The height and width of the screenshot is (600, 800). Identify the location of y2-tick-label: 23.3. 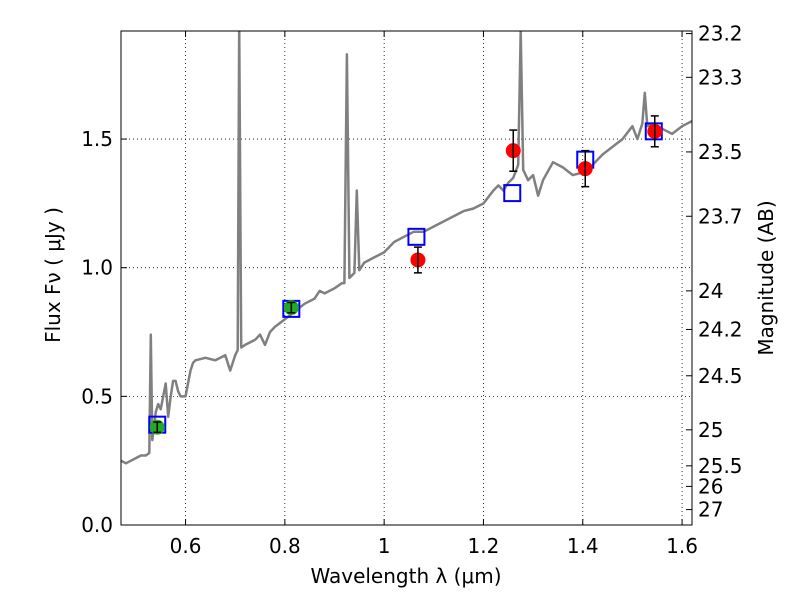
(720, 77).